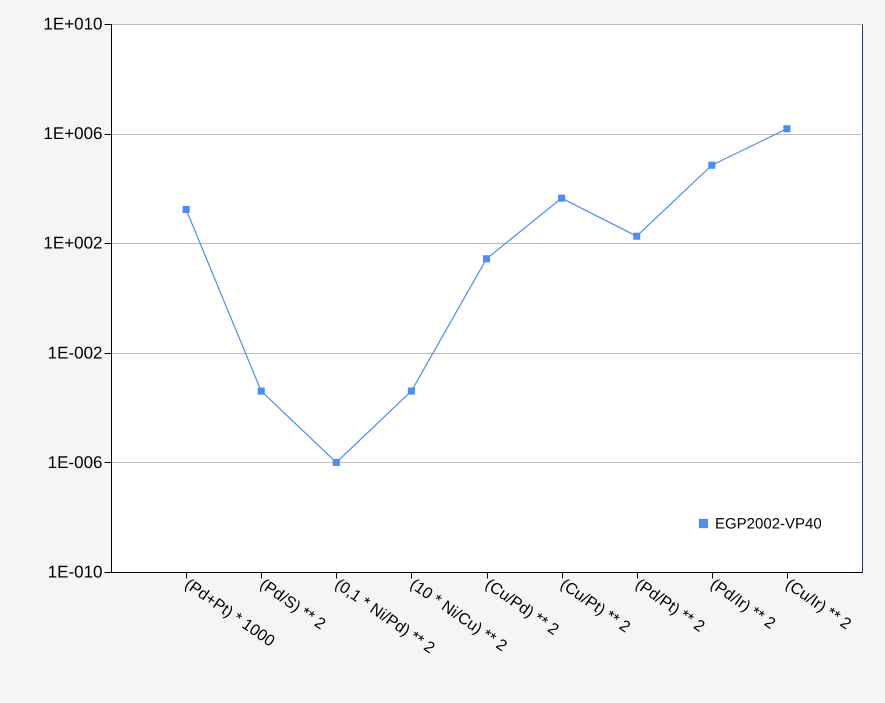 The width and height of the screenshot is (885, 703). What do you see at coordinates (75, 352) in the screenshot?
I see `y-tick-label: 1E-002` at bounding box center [75, 352].